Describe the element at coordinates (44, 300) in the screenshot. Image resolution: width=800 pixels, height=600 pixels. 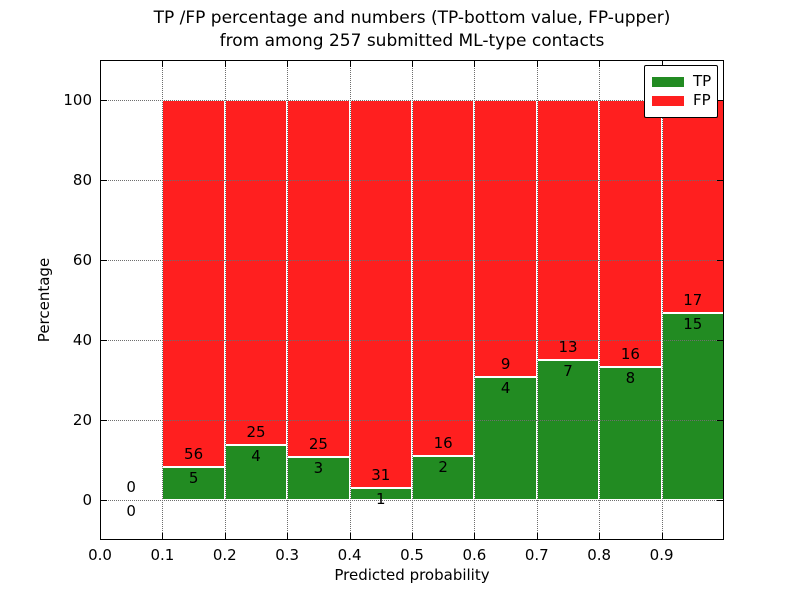
I see `y-axis-label: Percentage` at that location.